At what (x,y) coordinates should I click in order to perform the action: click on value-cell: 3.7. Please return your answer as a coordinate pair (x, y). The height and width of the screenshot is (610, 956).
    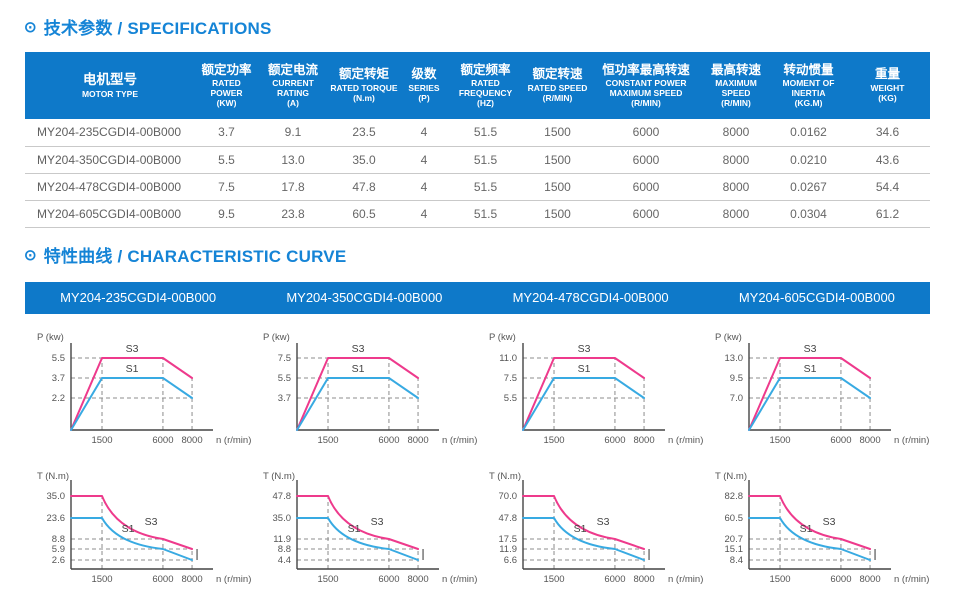
    Looking at the image, I should click on (226, 133).